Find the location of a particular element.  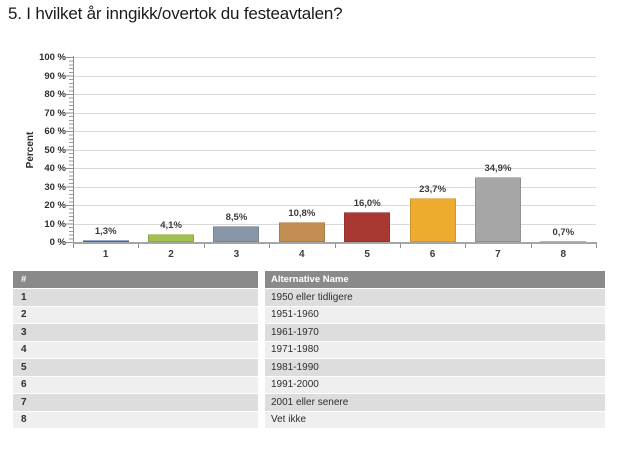

y-tick-label: 0 % is located at coordinates (57, 242).